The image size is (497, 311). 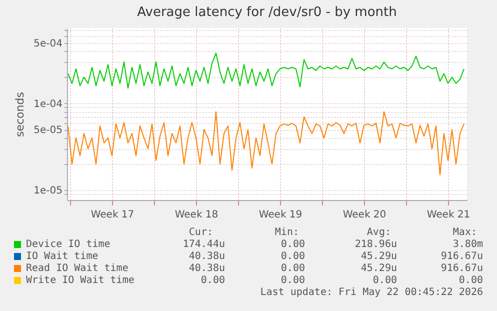 I want to click on x-tick-label: Week 20, so click(x=364, y=215).